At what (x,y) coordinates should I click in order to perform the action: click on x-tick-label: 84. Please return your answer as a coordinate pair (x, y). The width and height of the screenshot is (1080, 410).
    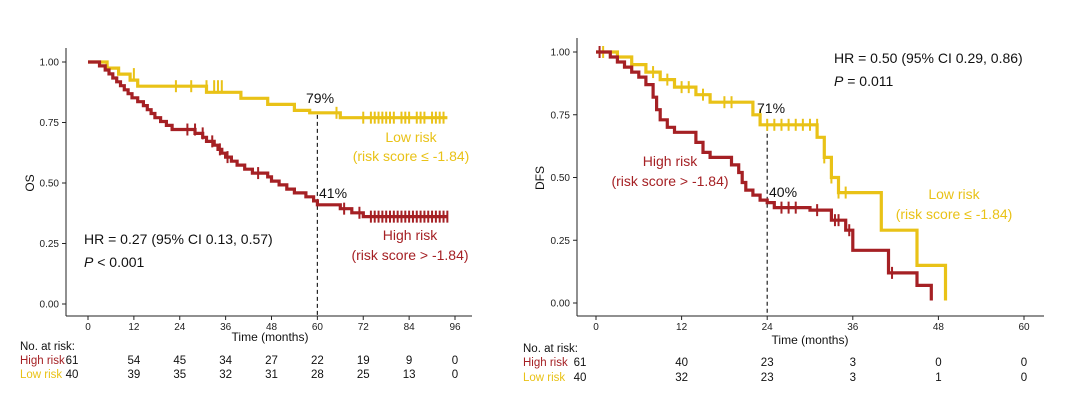
    Looking at the image, I should click on (410, 327).